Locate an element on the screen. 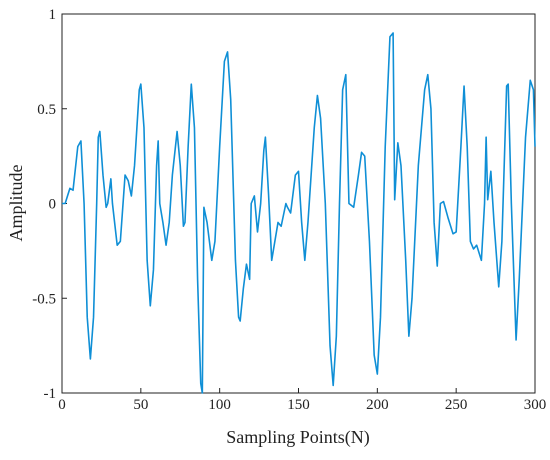  x-tick-label: 250 is located at coordinates (456, 405).